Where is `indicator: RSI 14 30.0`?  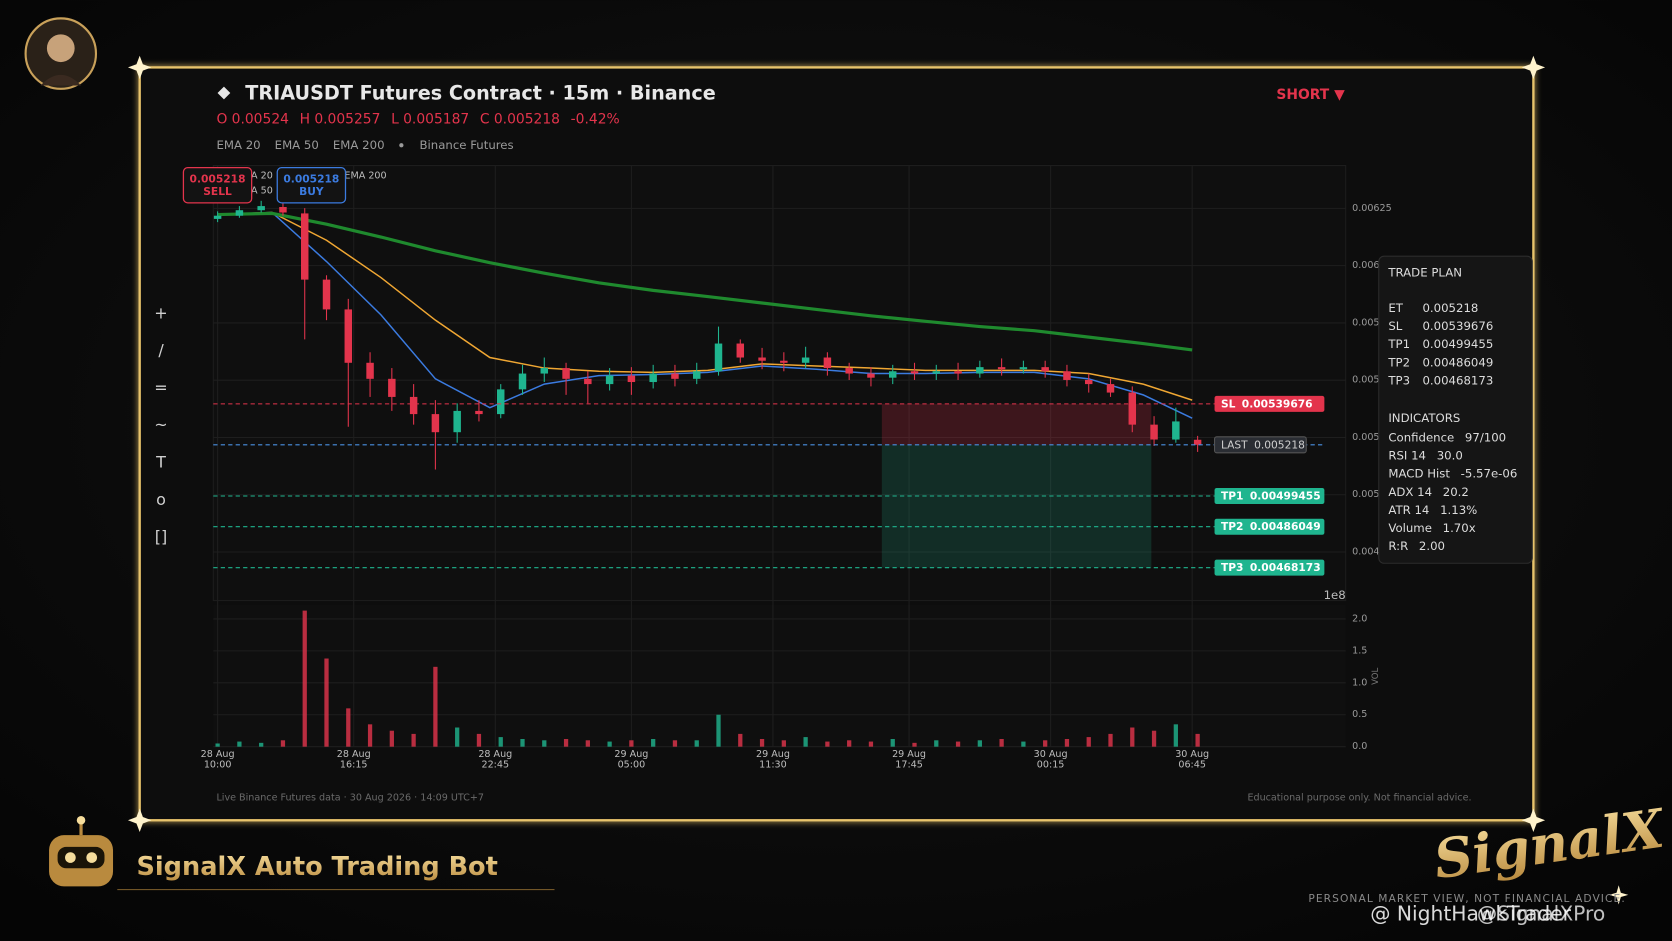 indicator: RSI 14 30.0 is located at coordinates (1425, 455).